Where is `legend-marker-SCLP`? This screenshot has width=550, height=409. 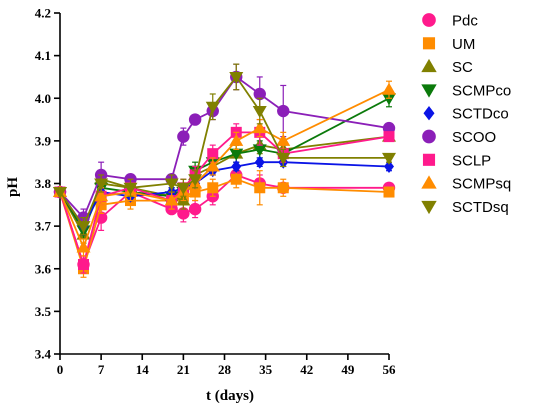 legend-marker-SCLP is located at coordinates (429, 159).